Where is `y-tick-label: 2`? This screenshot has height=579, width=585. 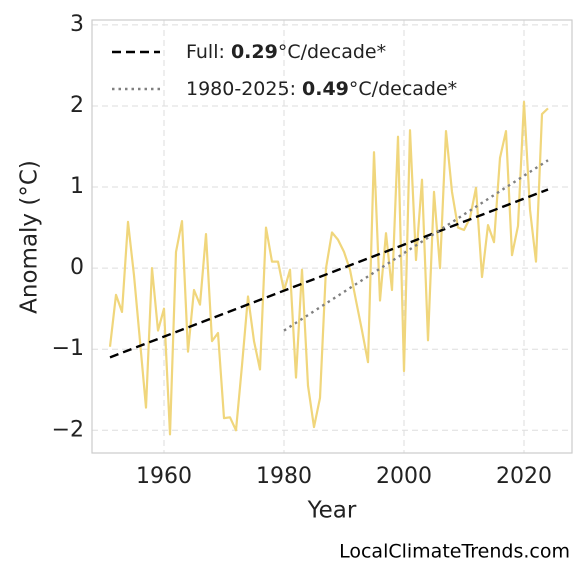
y-tick-label: 2 is located at coordinates (77, 105).